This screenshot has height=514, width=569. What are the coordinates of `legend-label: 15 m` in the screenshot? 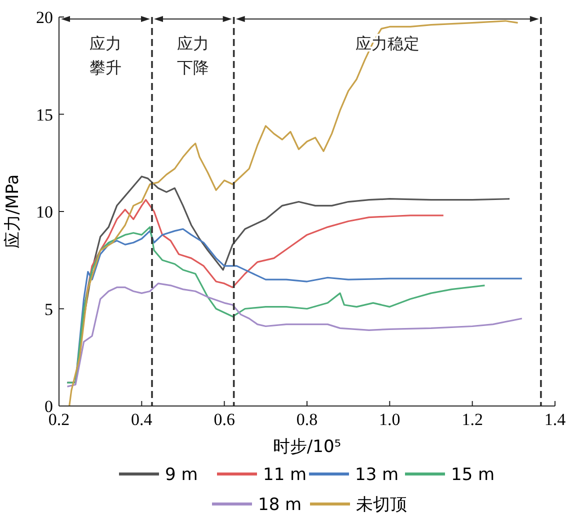 It's located at (473, 475).